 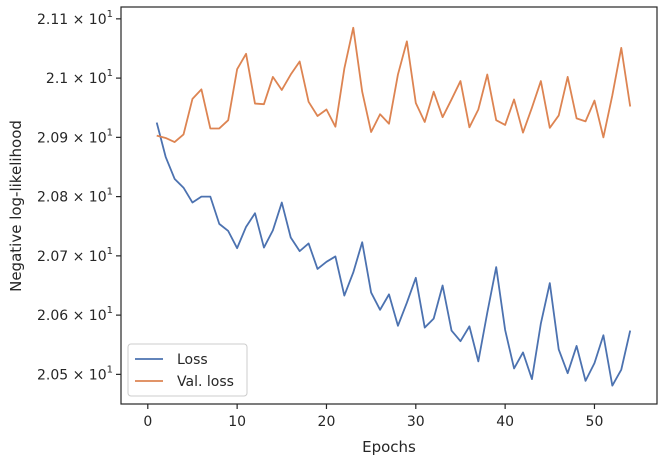 I want to click on y-tick-label: 2.09 × 10¹, so click(x=75, y=136).